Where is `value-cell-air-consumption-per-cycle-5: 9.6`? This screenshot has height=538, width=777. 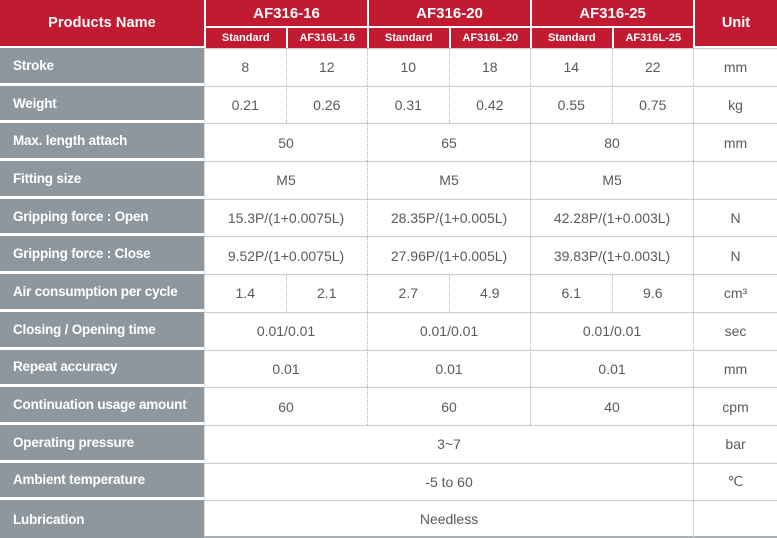 value-cell-air-consumption-per-cycle-5: 9.6 is located at coordinates (652, 293).